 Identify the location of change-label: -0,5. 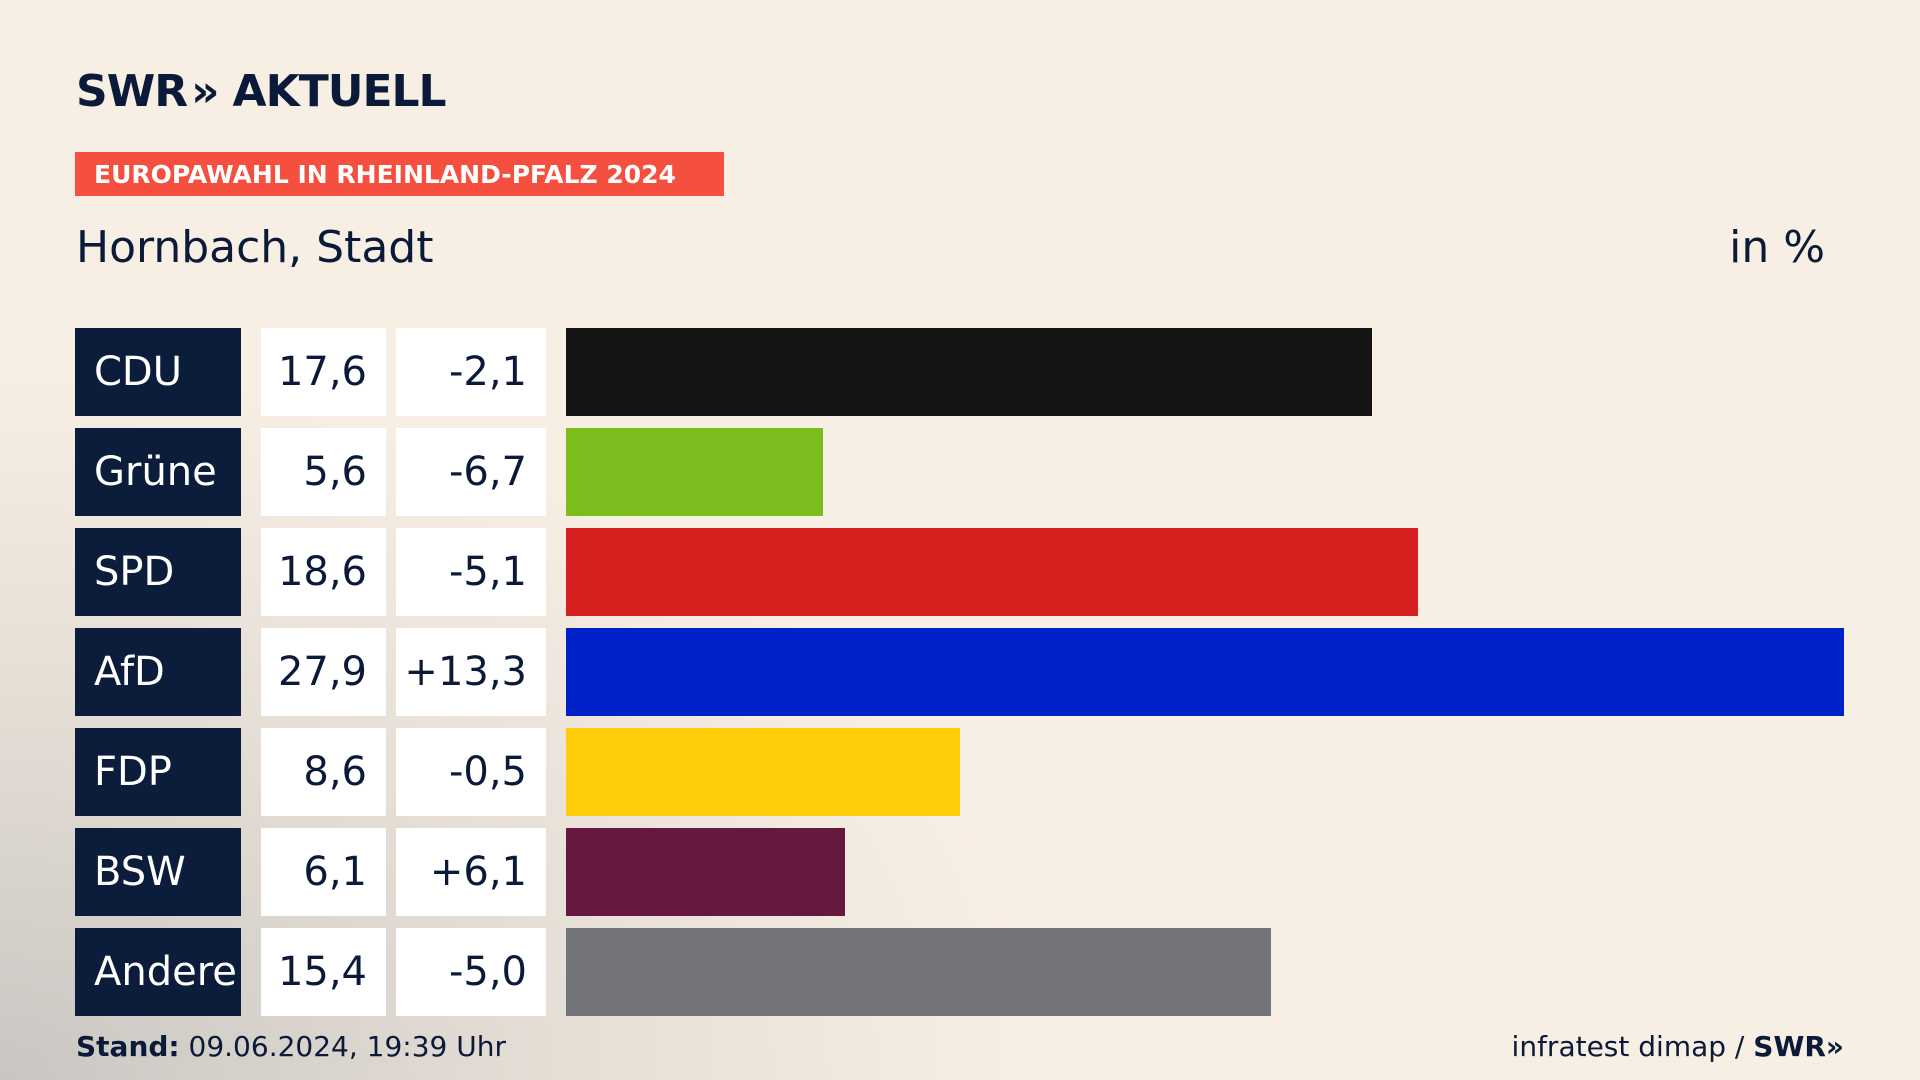
(471, 772).